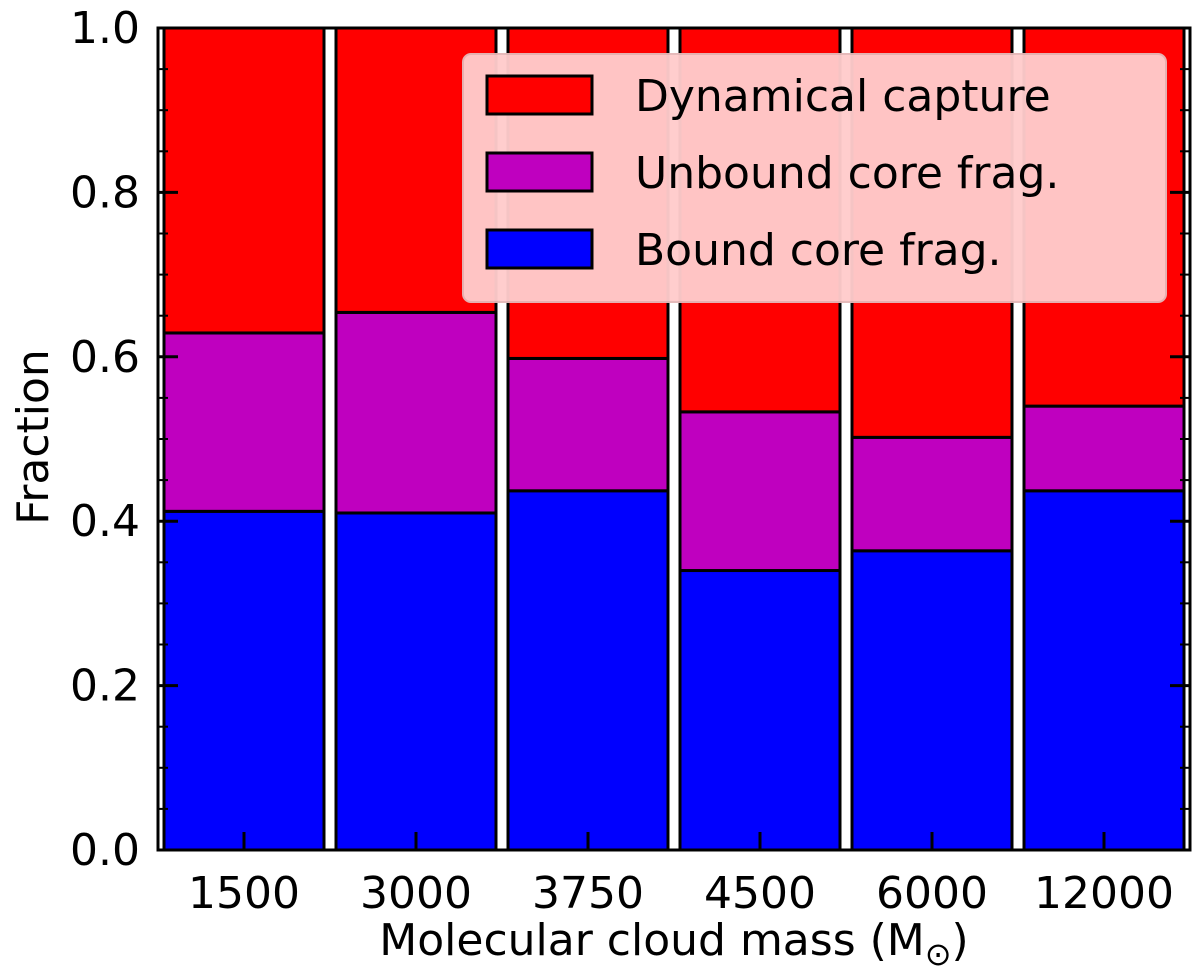  Describe the element at coordinates (105, 686) in the screenshot. I see `y-tick-label-1: 0.2` at that location.